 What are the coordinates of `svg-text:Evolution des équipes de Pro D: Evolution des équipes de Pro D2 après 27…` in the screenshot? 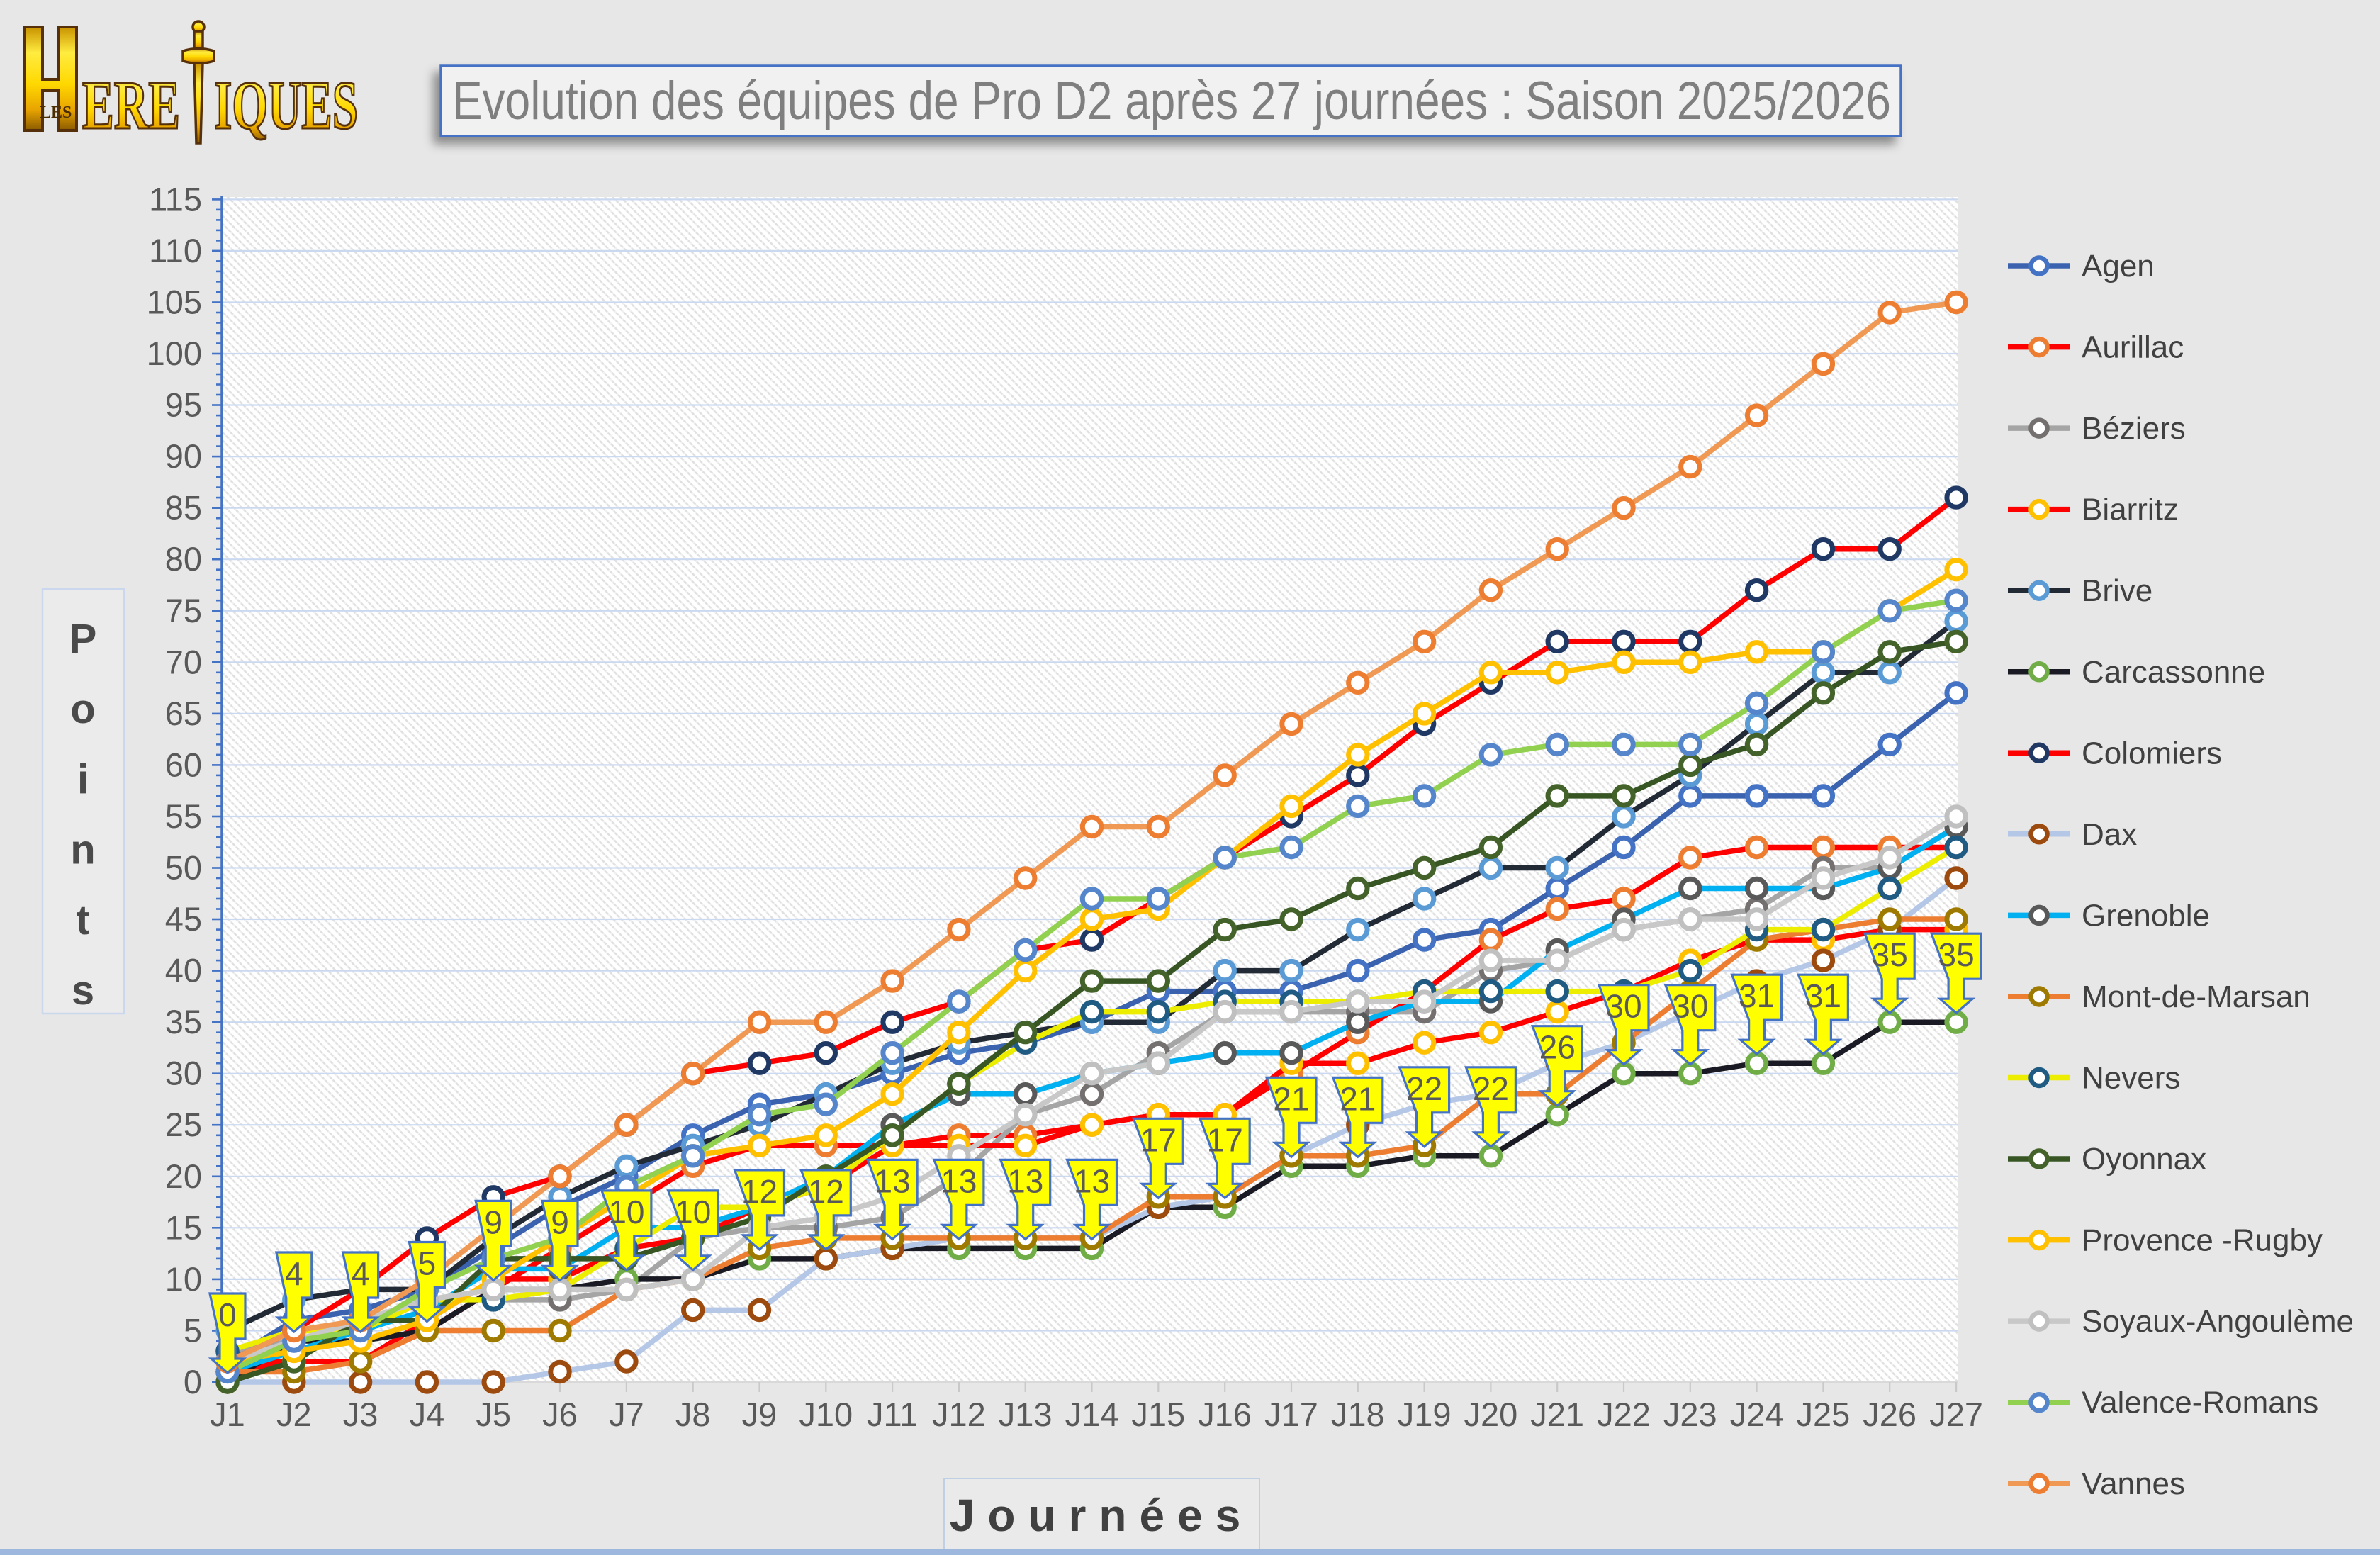 It's located at (1171, 101).